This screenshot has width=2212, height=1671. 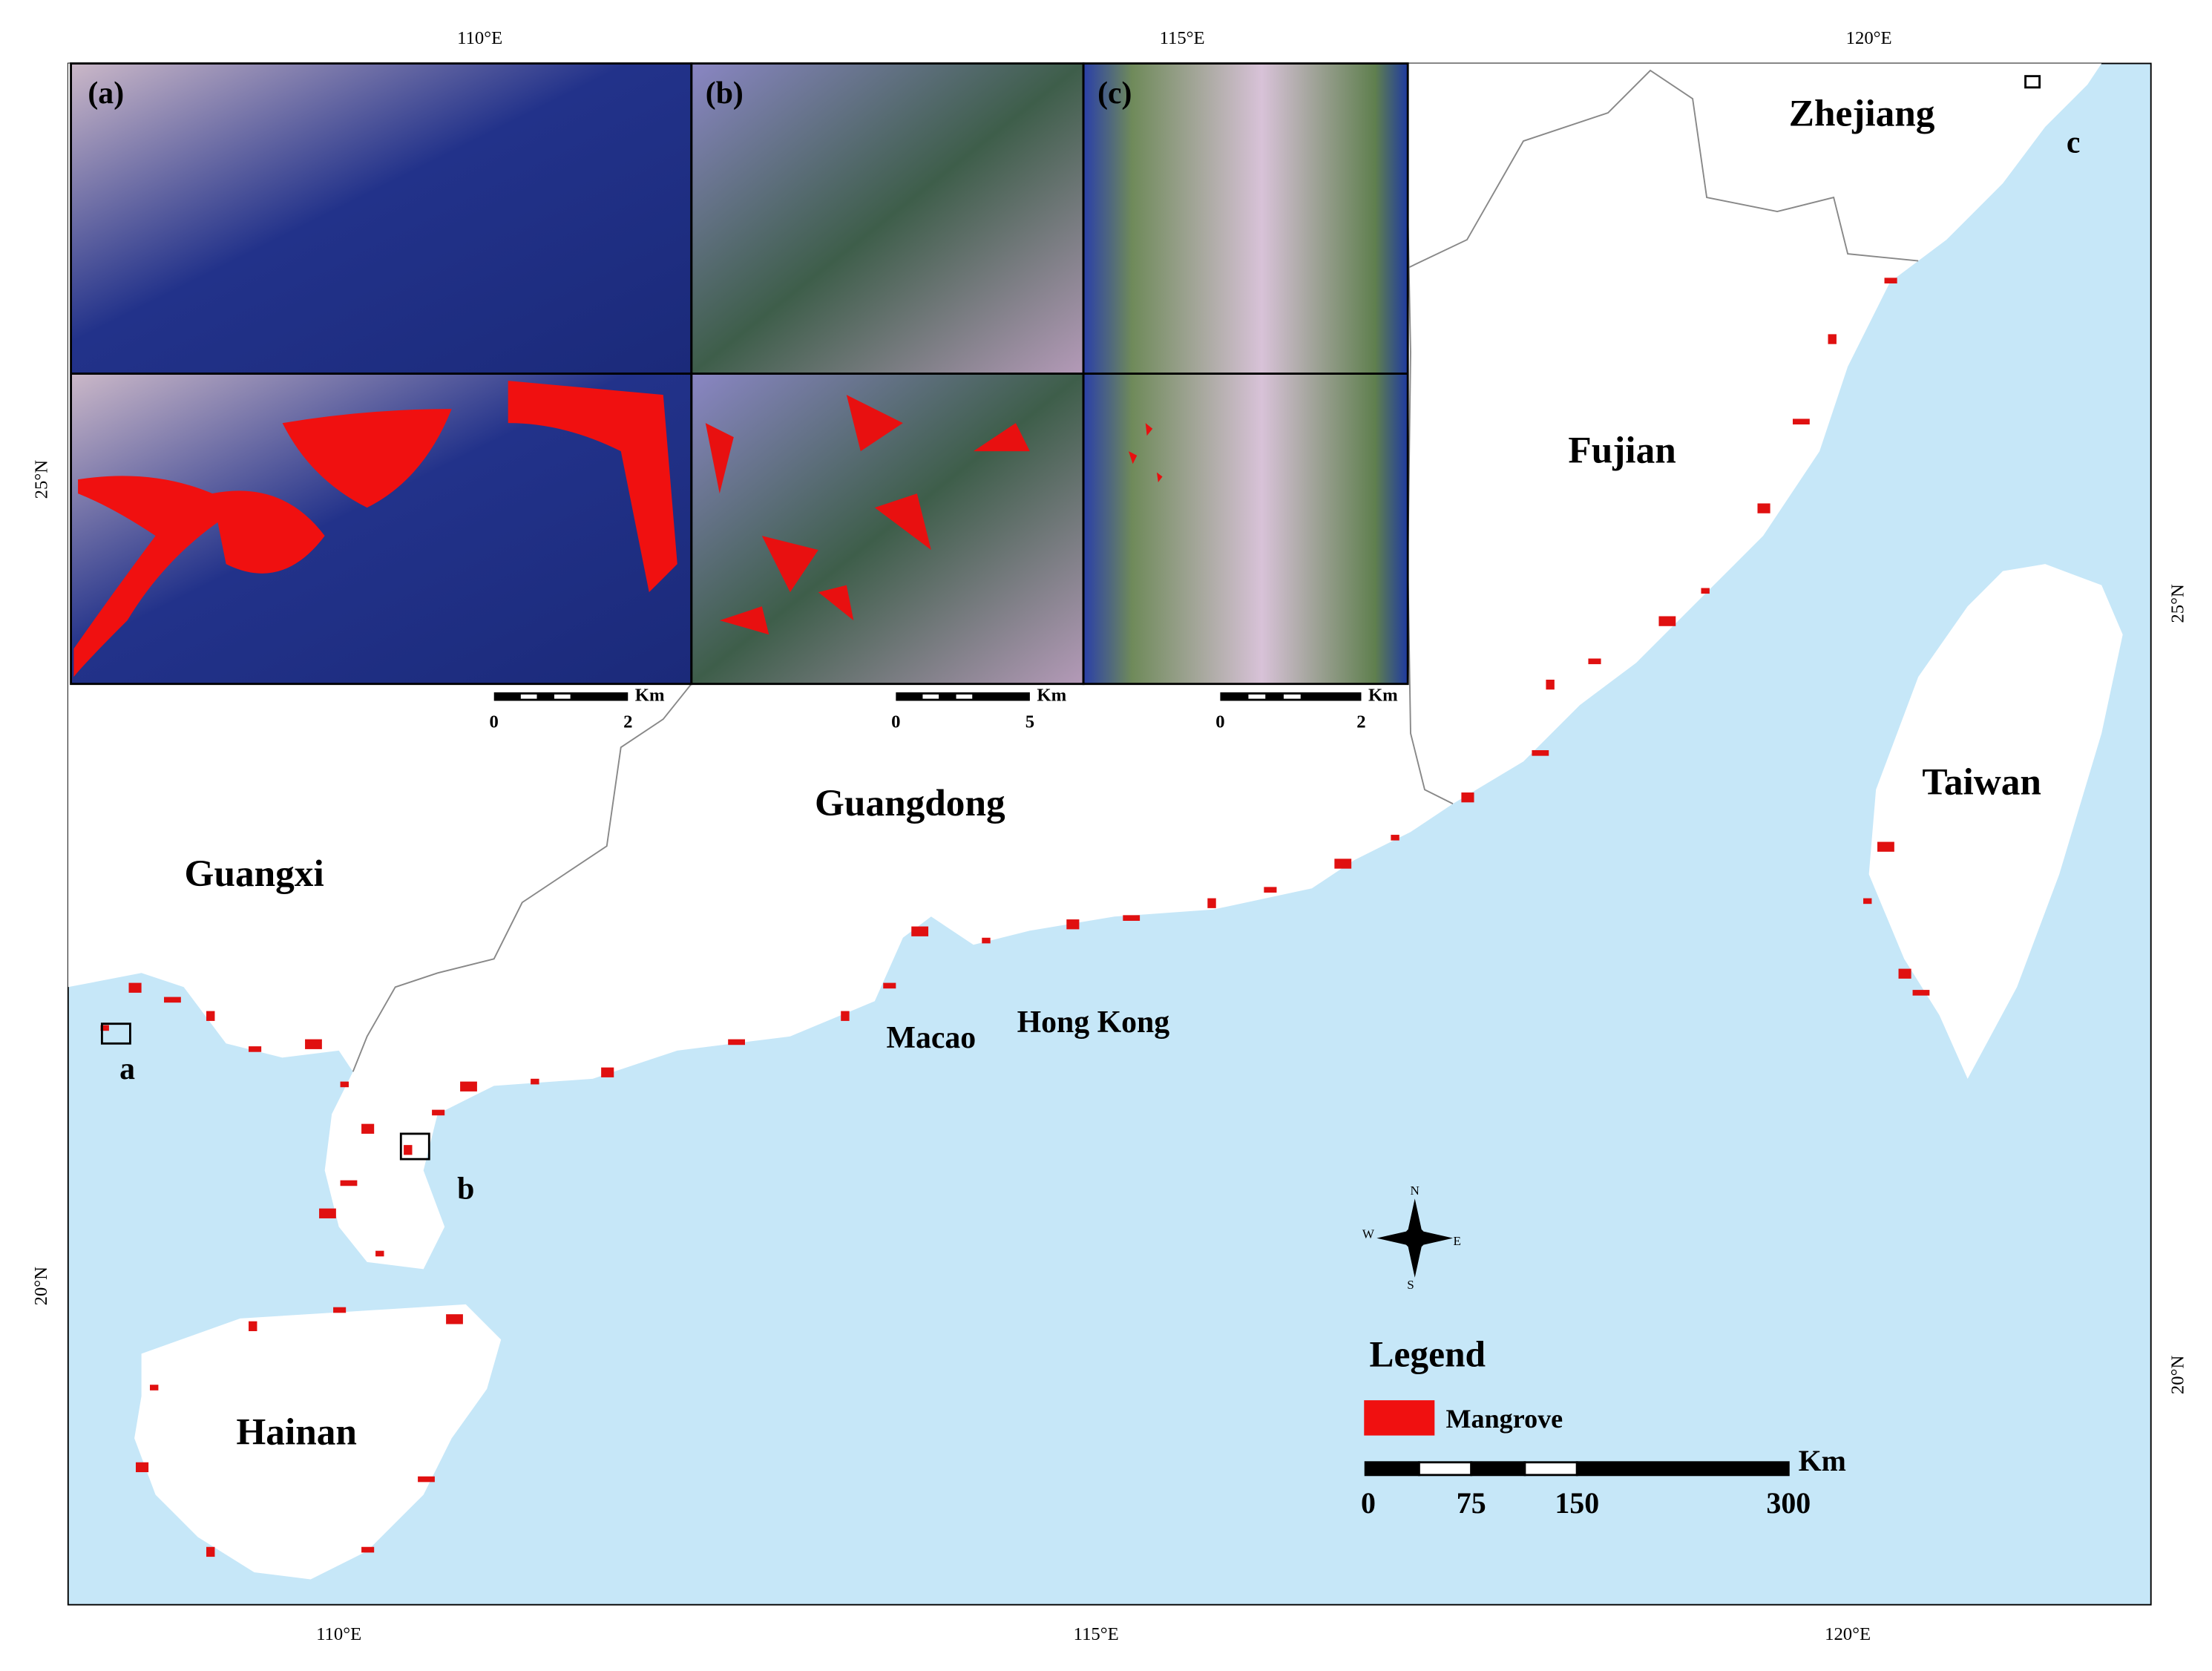 I want to click on hainan-island, so click(x=318, y=1442).